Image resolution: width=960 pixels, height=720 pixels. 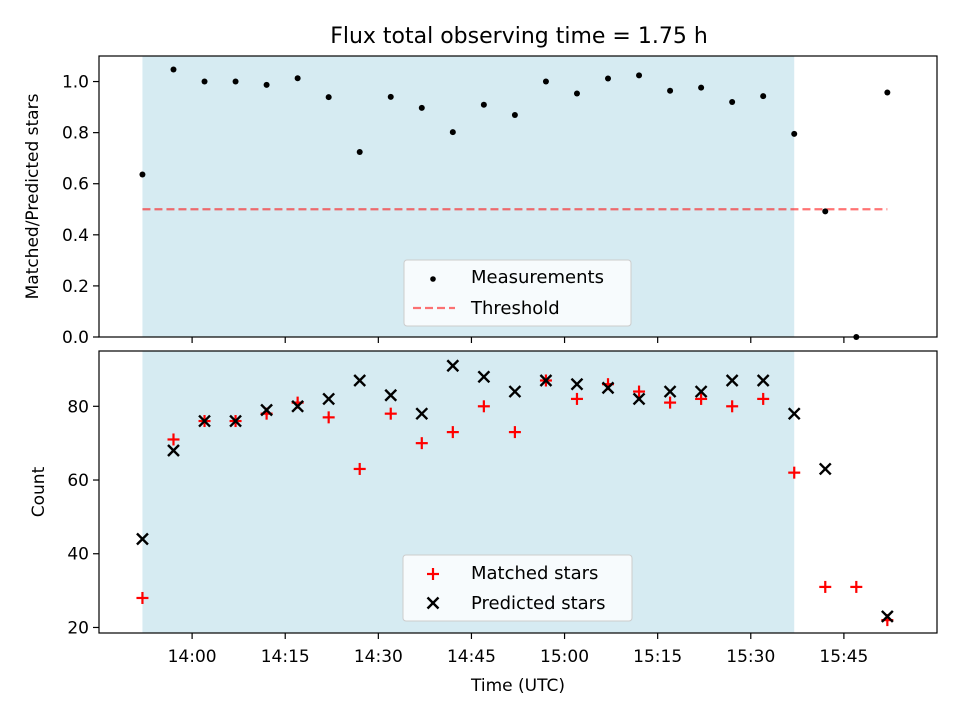 I want to click on top-legend-box, so click(x=517, y=293).